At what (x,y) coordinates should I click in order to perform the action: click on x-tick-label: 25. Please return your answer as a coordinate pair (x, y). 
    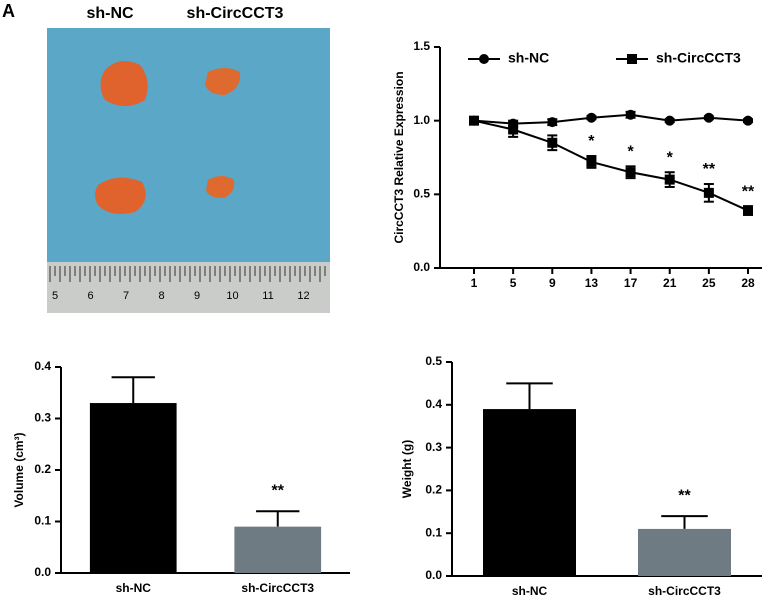
    Looking at the image, I should click on (709, 283).